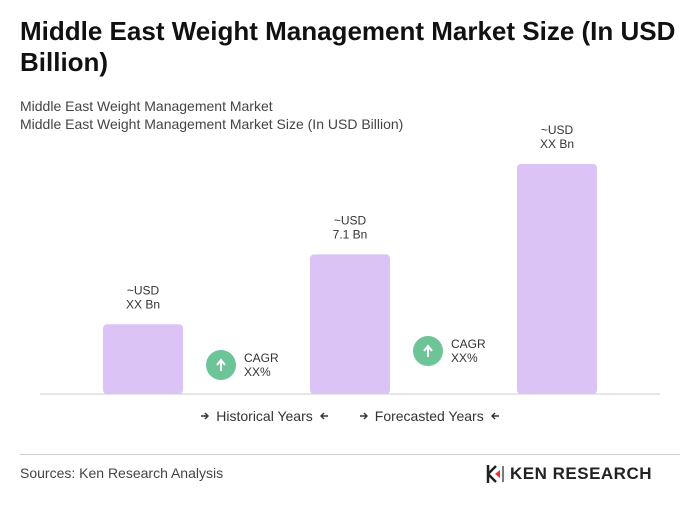 The height and width of the screenshot is (520, 700). I want to click on value-label: 7.1 Bn, so click(350, 235).